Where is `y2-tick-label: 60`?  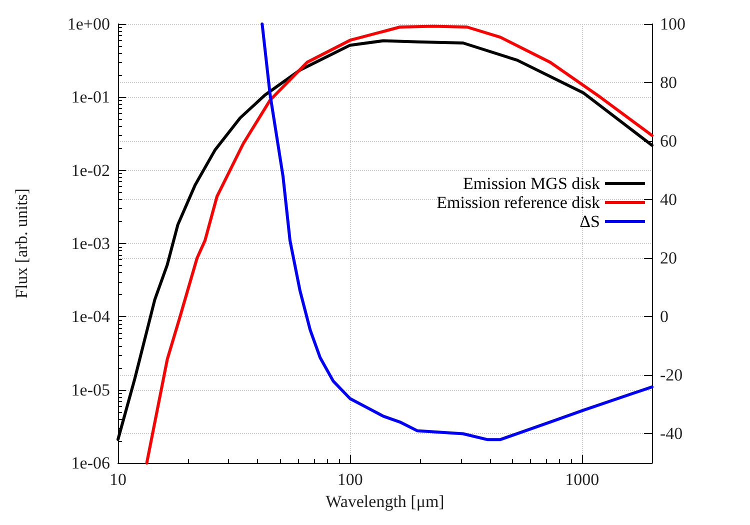
y2-tick-label: 60 is located at coordinates (668, 141).